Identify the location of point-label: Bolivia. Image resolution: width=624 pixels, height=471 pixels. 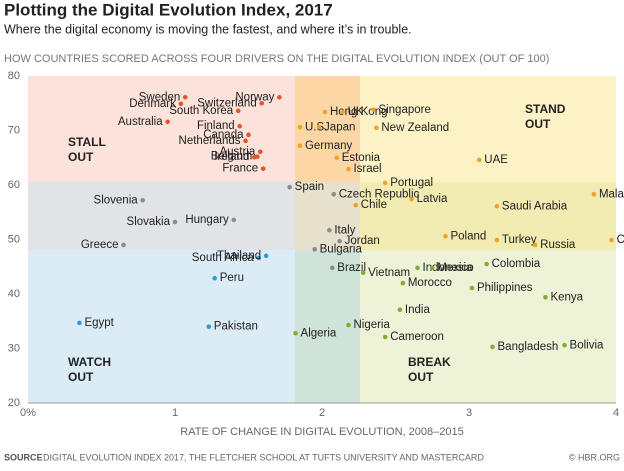
(587, 345).